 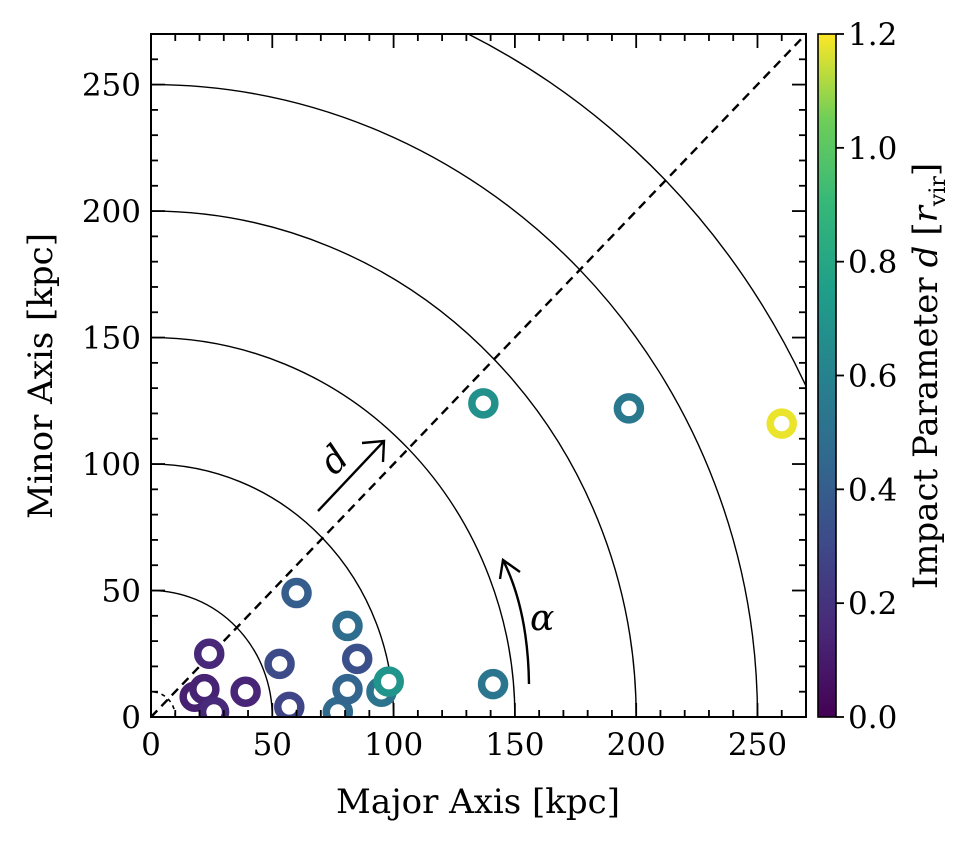 I want to click on x-tick-label: 250, so click(x=757, y=745).